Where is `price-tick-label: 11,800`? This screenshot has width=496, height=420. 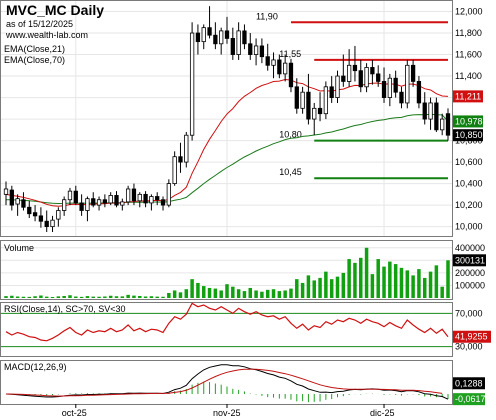
price-tick-label: 11,800 is located at coordinates (468, 33).